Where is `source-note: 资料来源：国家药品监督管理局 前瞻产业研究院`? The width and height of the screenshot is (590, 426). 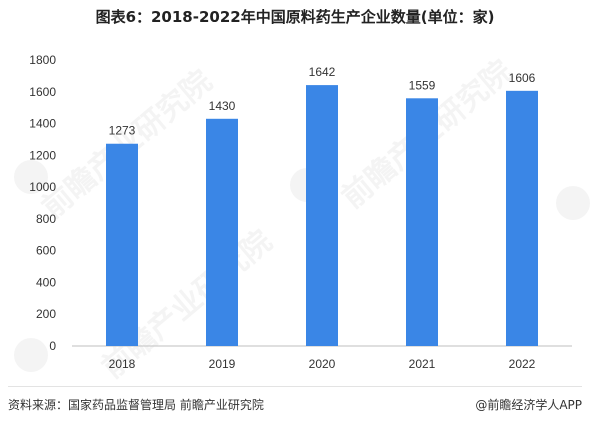 source-note: 资料来源：国家药品监督管理局 前瞻产业研究院 is located at coordinates (136, 405).